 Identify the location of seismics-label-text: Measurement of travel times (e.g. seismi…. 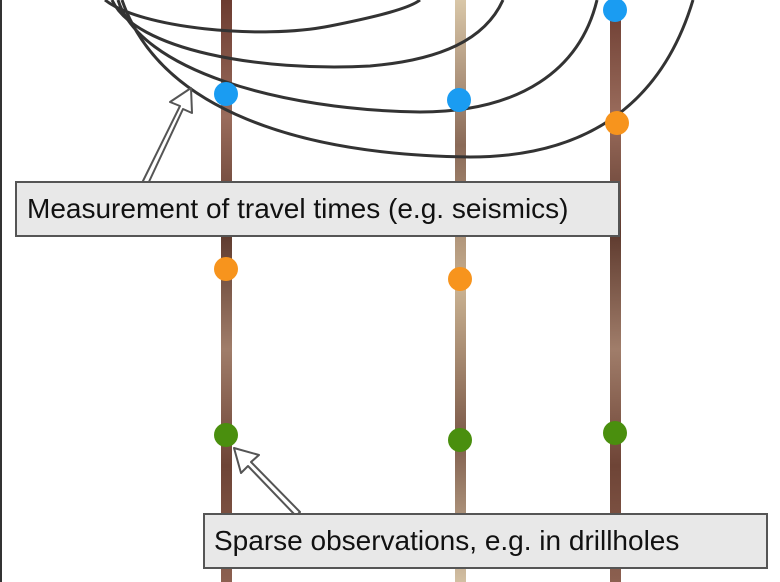
(298, 208).